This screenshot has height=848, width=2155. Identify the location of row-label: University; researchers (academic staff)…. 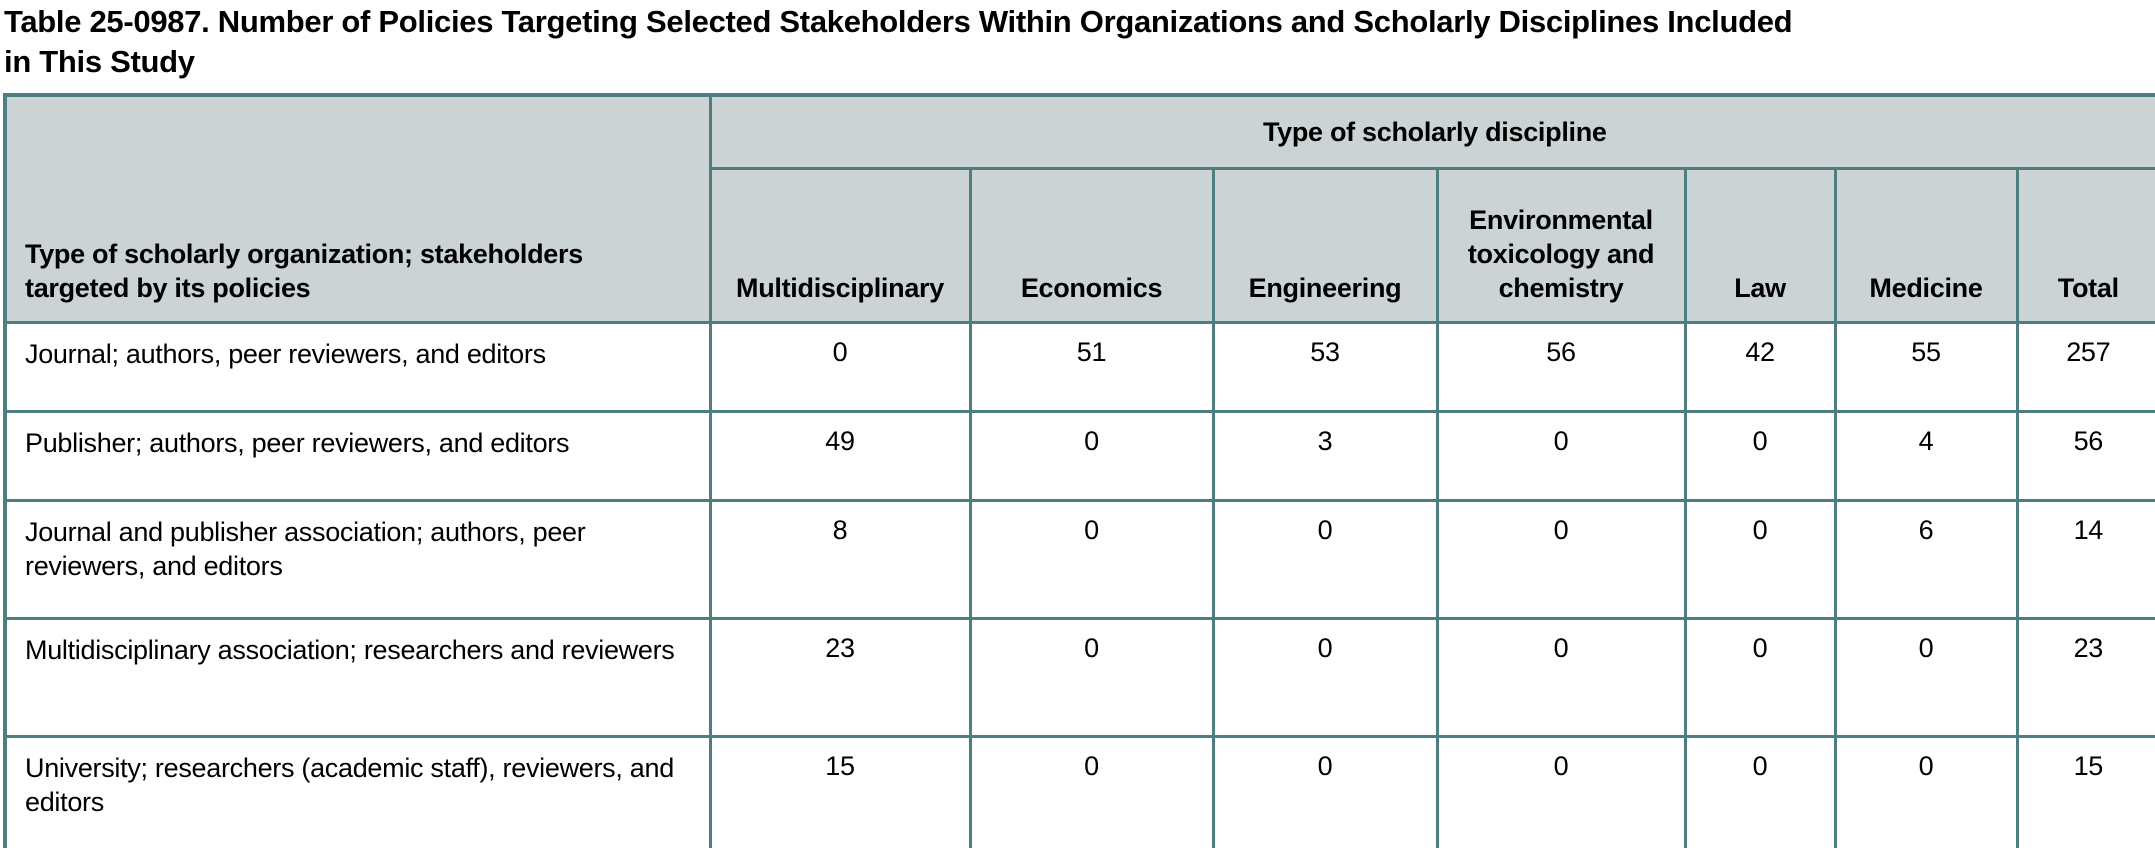
(357, 791).